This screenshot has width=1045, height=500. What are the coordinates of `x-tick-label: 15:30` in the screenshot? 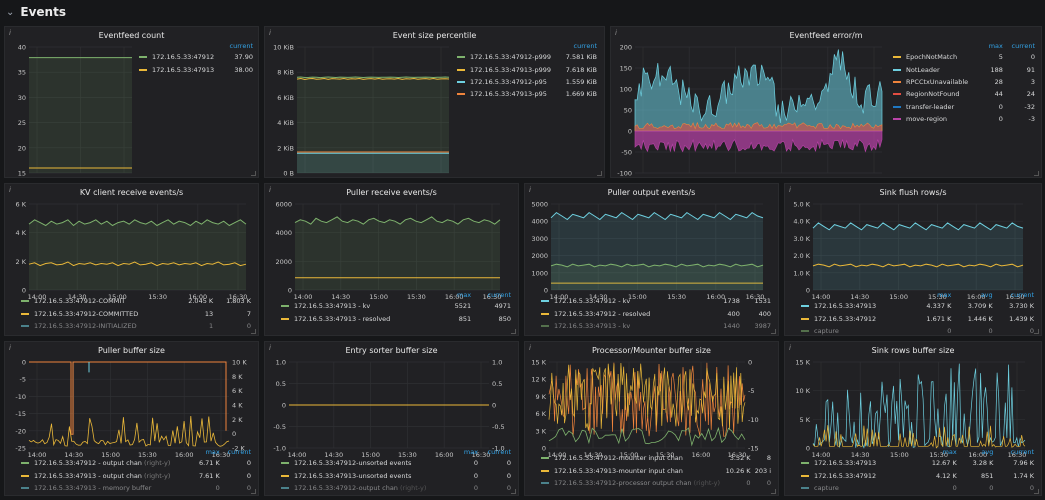 It's located at (937, 297).